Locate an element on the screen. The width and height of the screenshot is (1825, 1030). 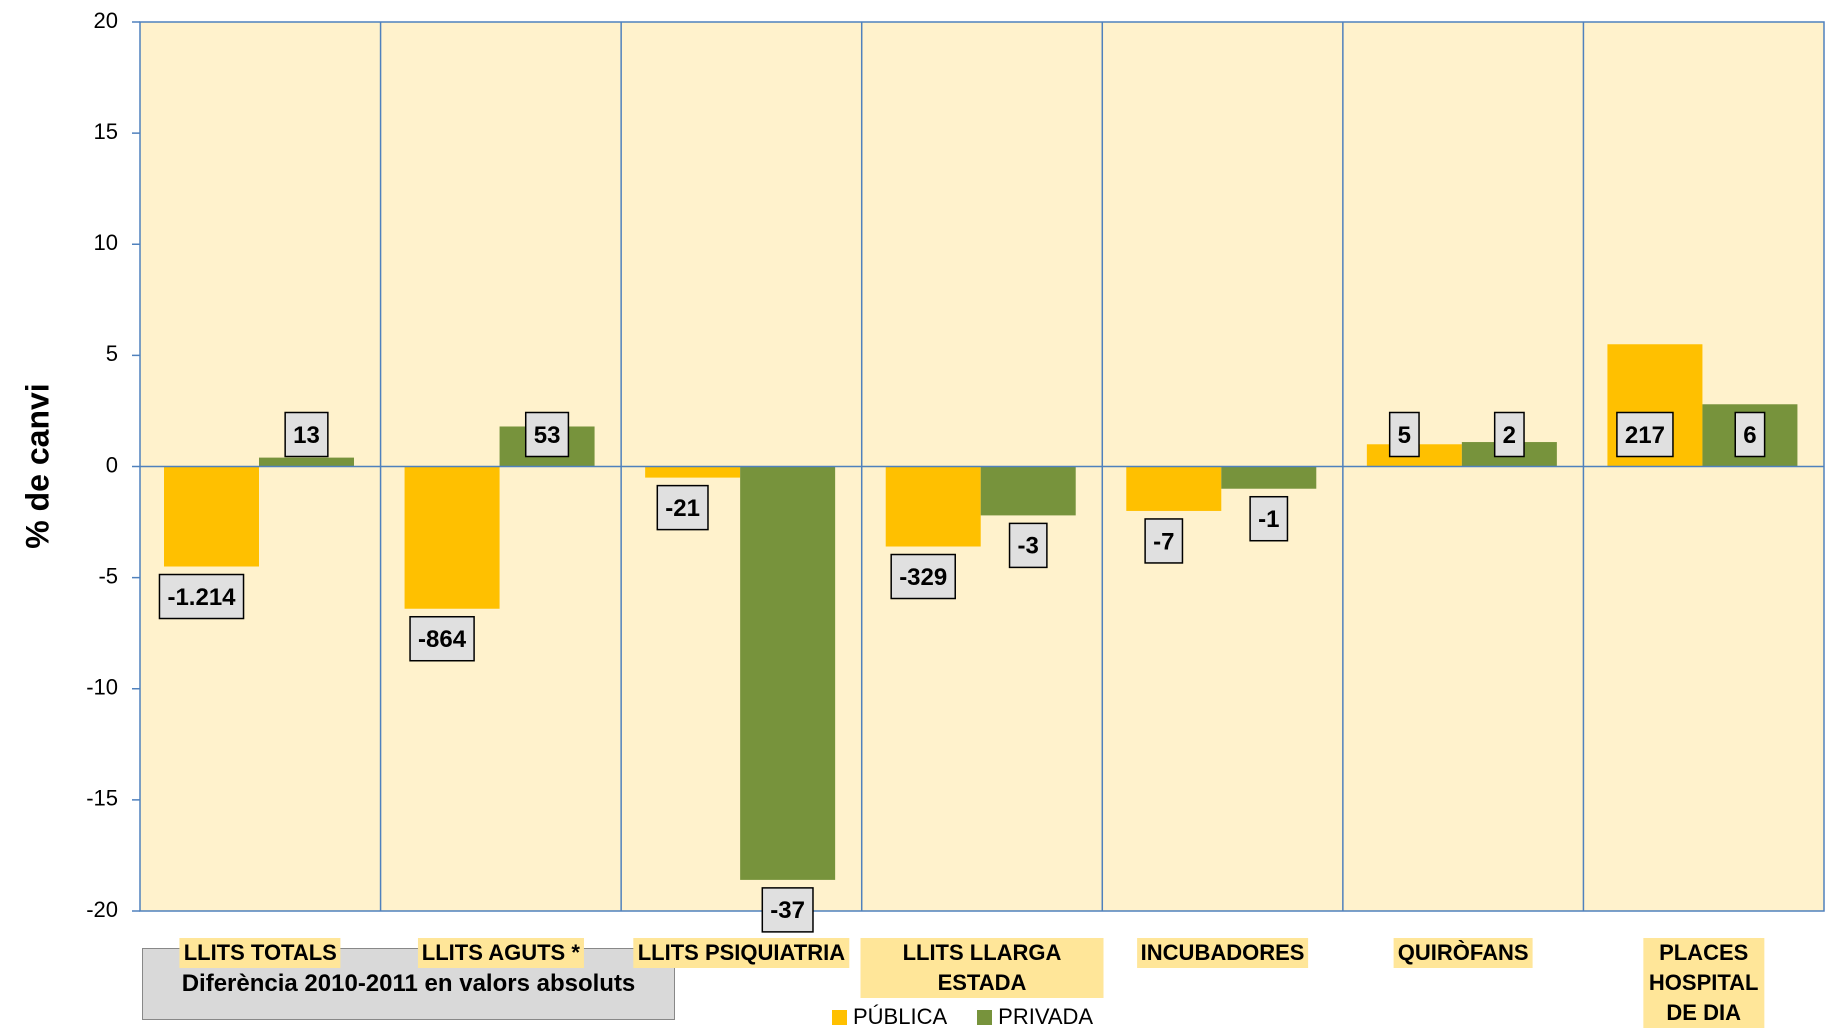
x-tick-label: LLITS TOTALS is located at coordinates (260, 953).